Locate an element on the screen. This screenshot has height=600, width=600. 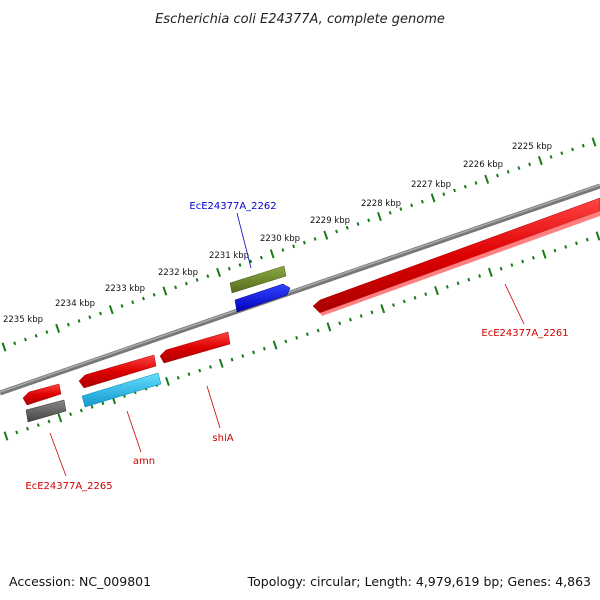
ruler-label: 2233 kbp is located at coordinates (125, 289).